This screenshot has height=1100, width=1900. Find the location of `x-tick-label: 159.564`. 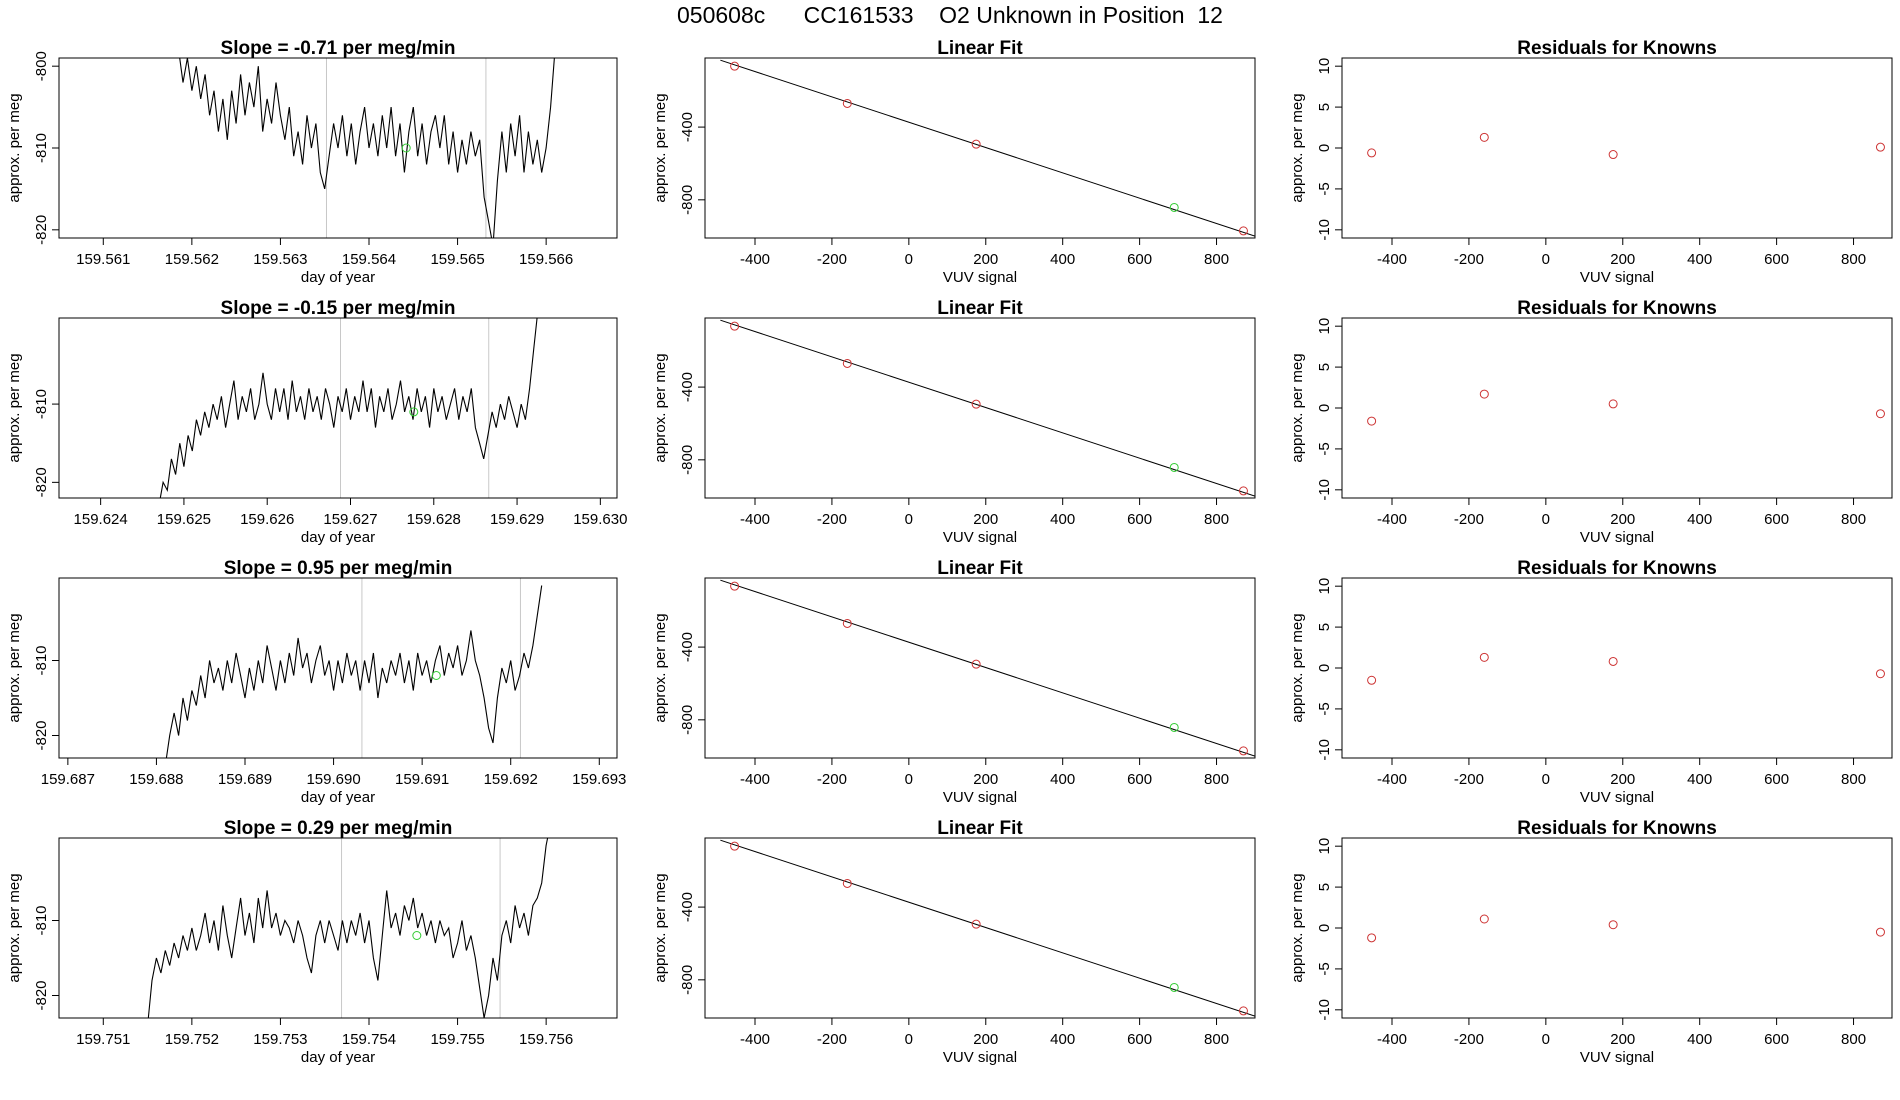

x-tick-label: 159.564 is located at coordinates (369, 259).